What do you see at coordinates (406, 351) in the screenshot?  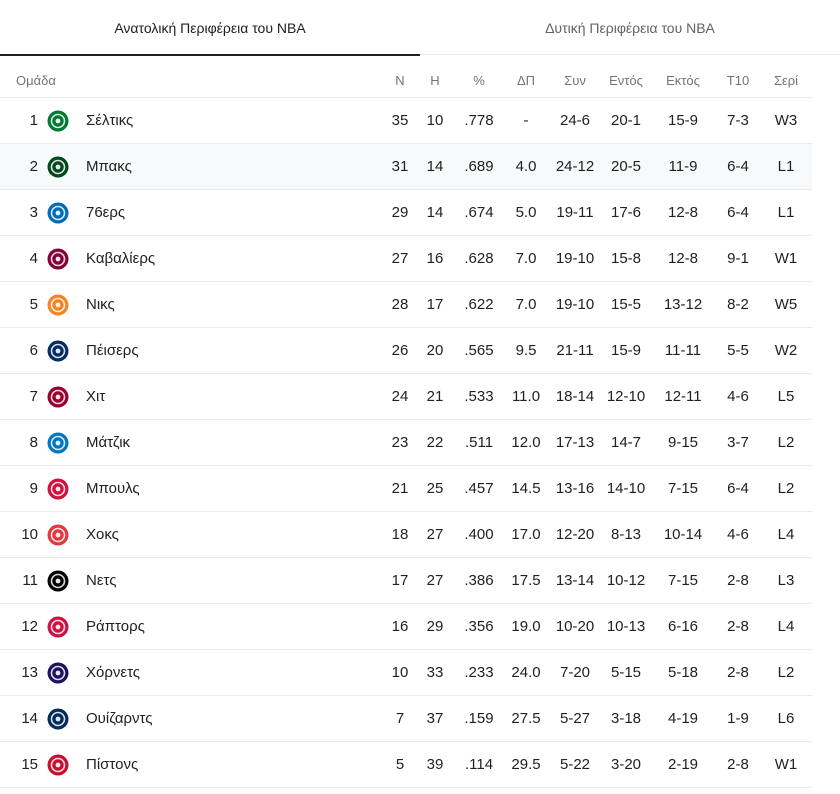 I see `table-row: 6 Πέισερς 26 20 .565 9.5 21-11 15-9 11-11 5-5 W2` at bounding box center [406, 351].